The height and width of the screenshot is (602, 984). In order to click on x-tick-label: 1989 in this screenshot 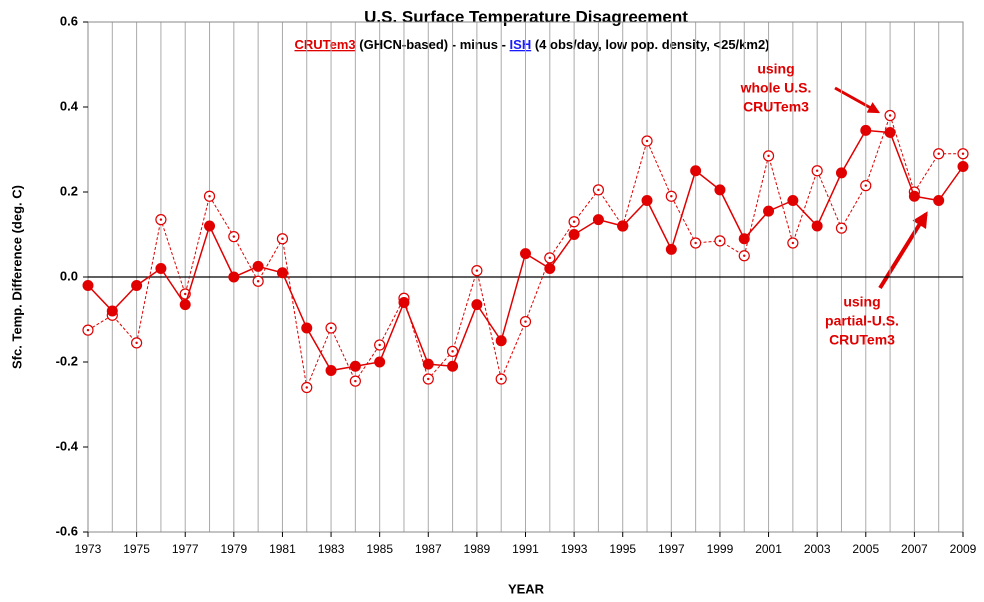, I will do `click(477, 549)`.